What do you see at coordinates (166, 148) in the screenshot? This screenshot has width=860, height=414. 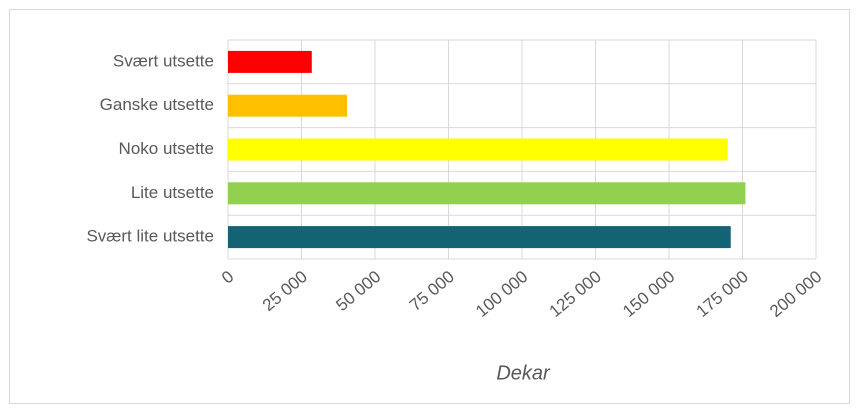 I see `y-tick-label: Noko utsette` at bounding box center [166, 148].